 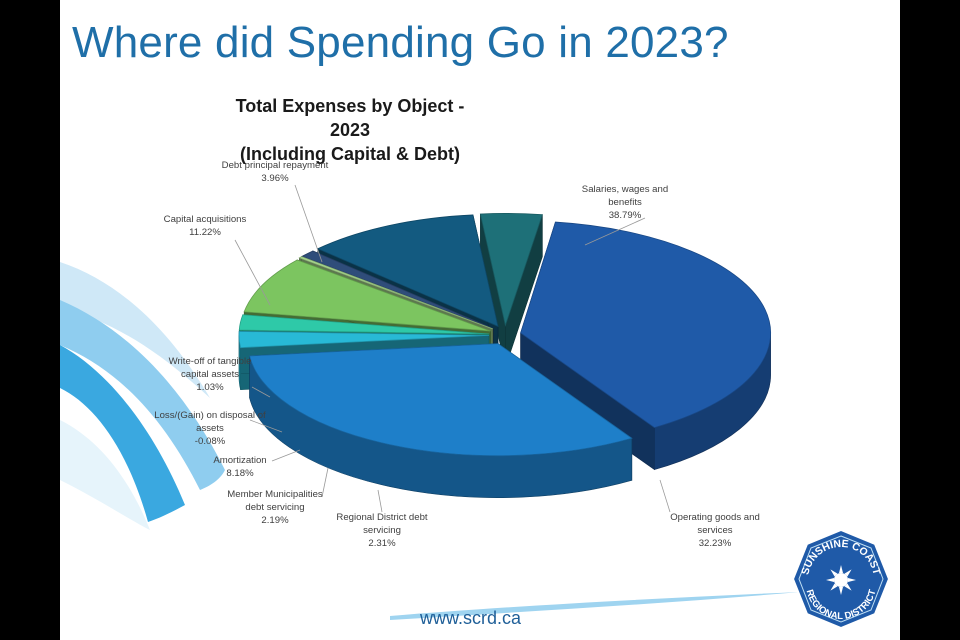 What do you see at coordinates (275, 172) in the screenshot?
I see `slice-label: Debt principal repayment 3.96%` at bounding box center [275, 172].